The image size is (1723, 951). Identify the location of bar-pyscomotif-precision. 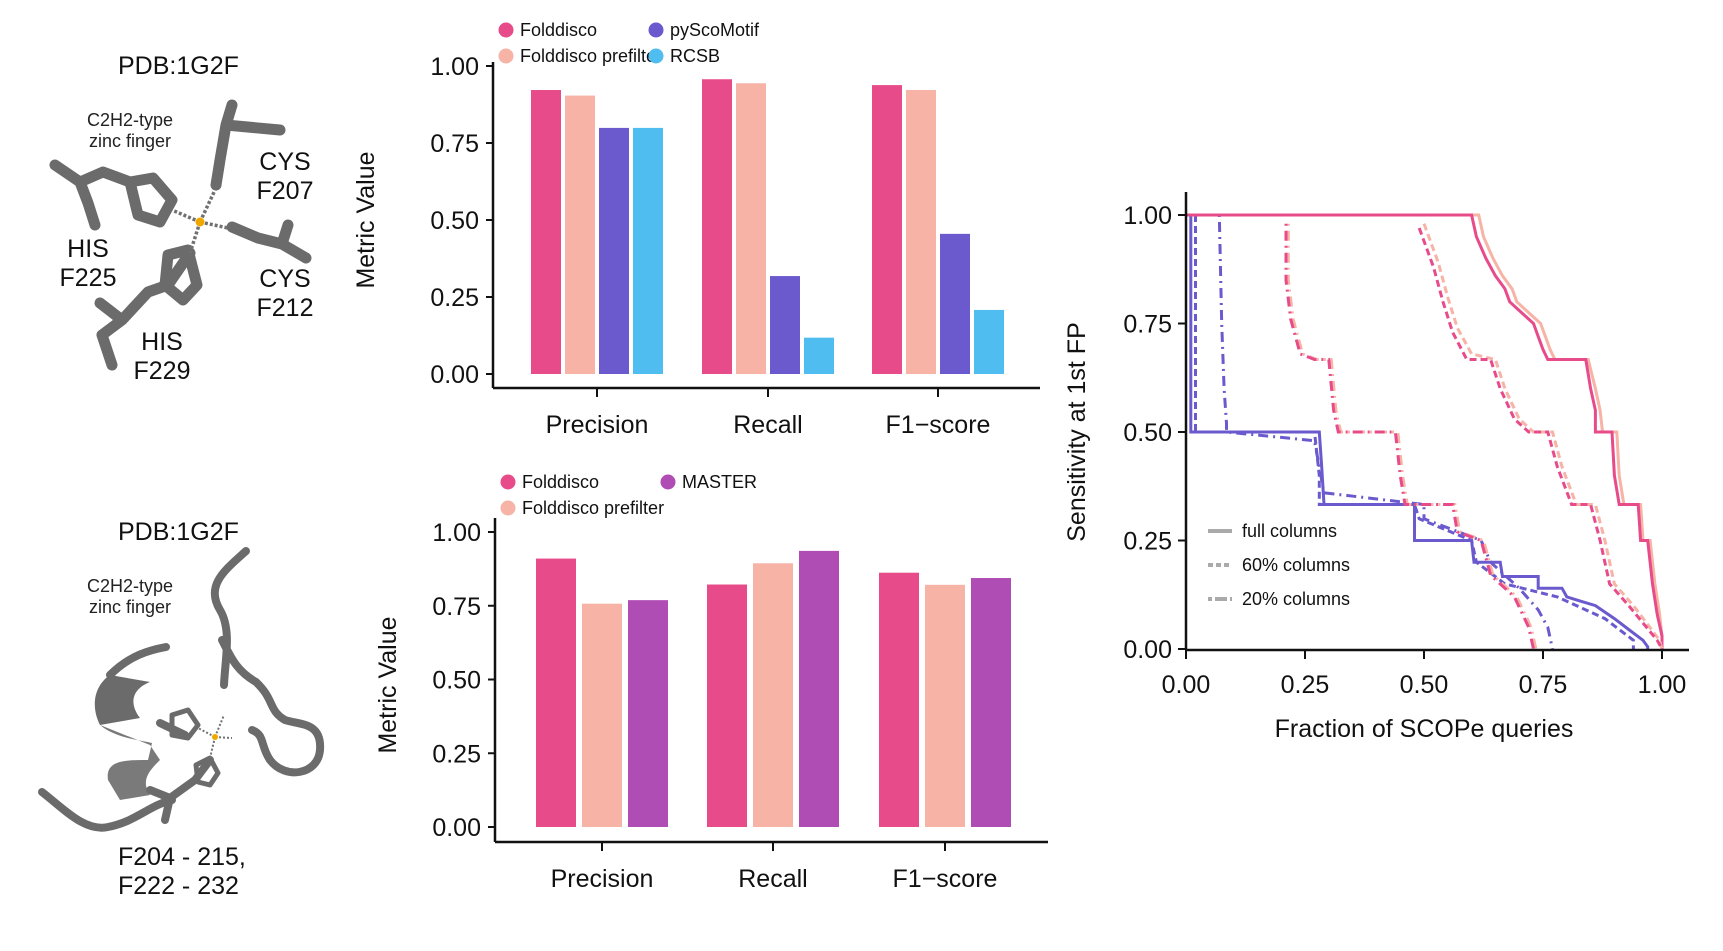
(614, 251).